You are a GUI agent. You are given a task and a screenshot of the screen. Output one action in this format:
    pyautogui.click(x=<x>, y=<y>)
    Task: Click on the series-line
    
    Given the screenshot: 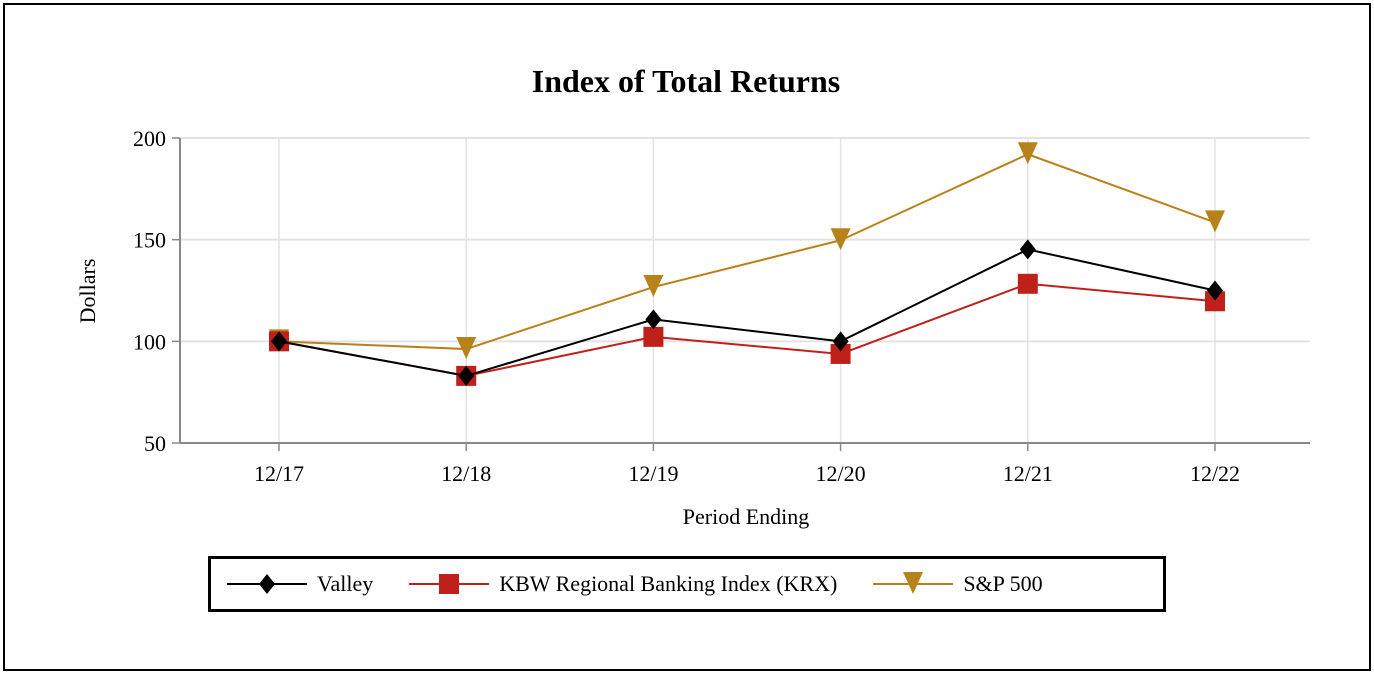 What is the action you would take?
    pyautogui.click(x=747, y=312)
    